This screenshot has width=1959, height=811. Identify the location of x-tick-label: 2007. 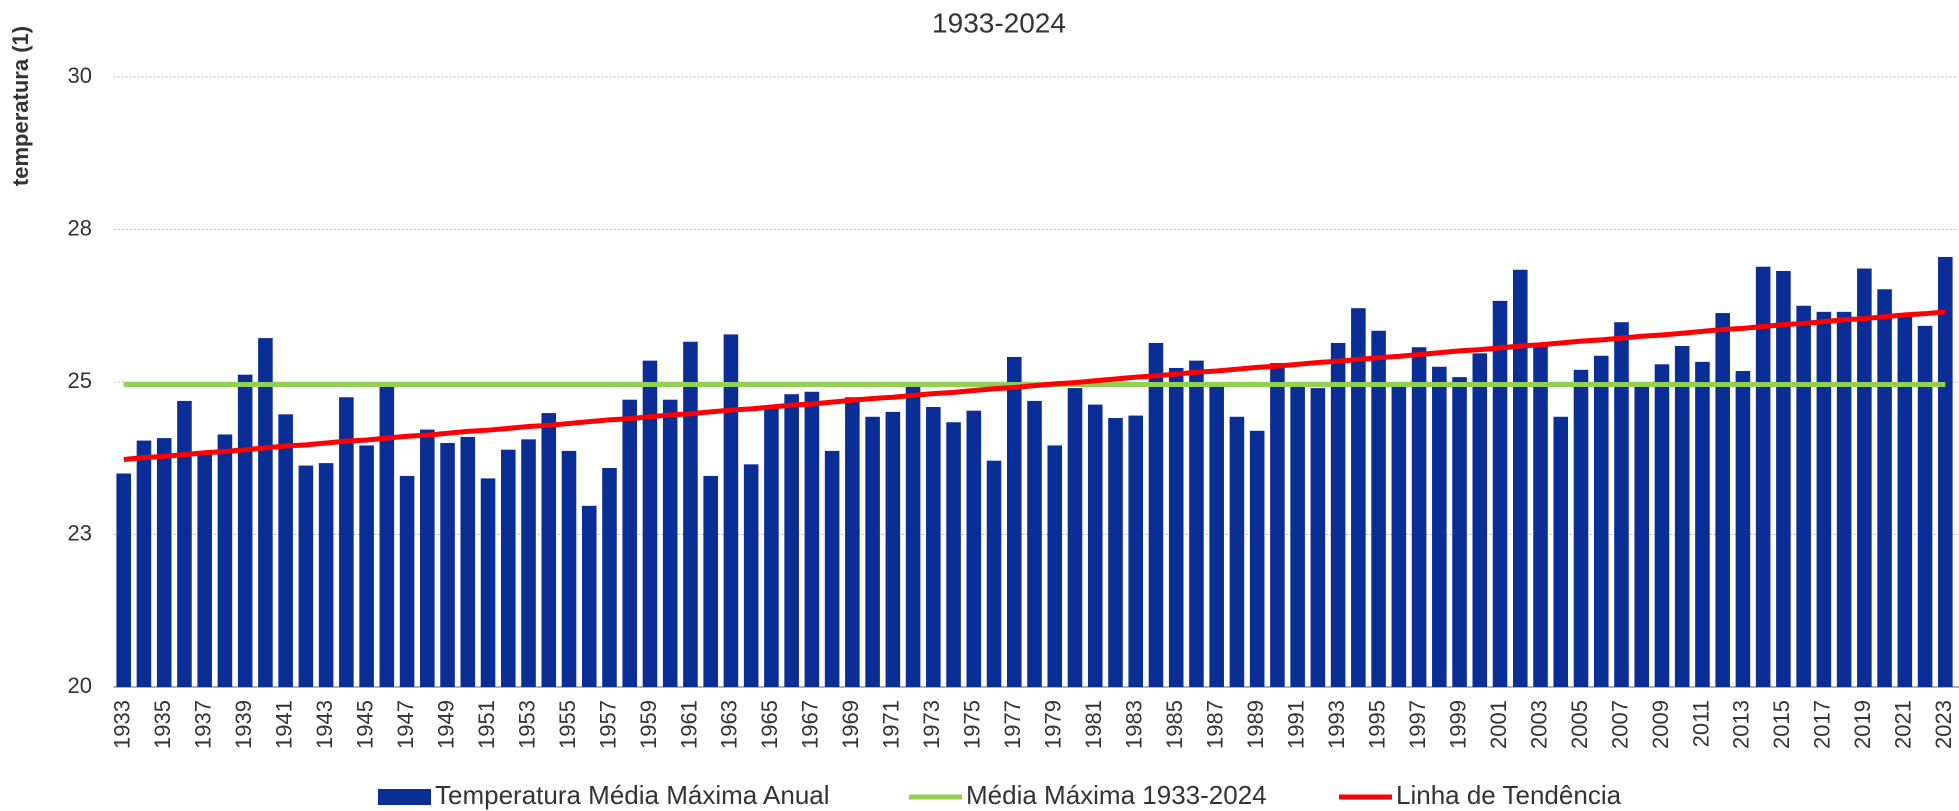
(1619, 724).